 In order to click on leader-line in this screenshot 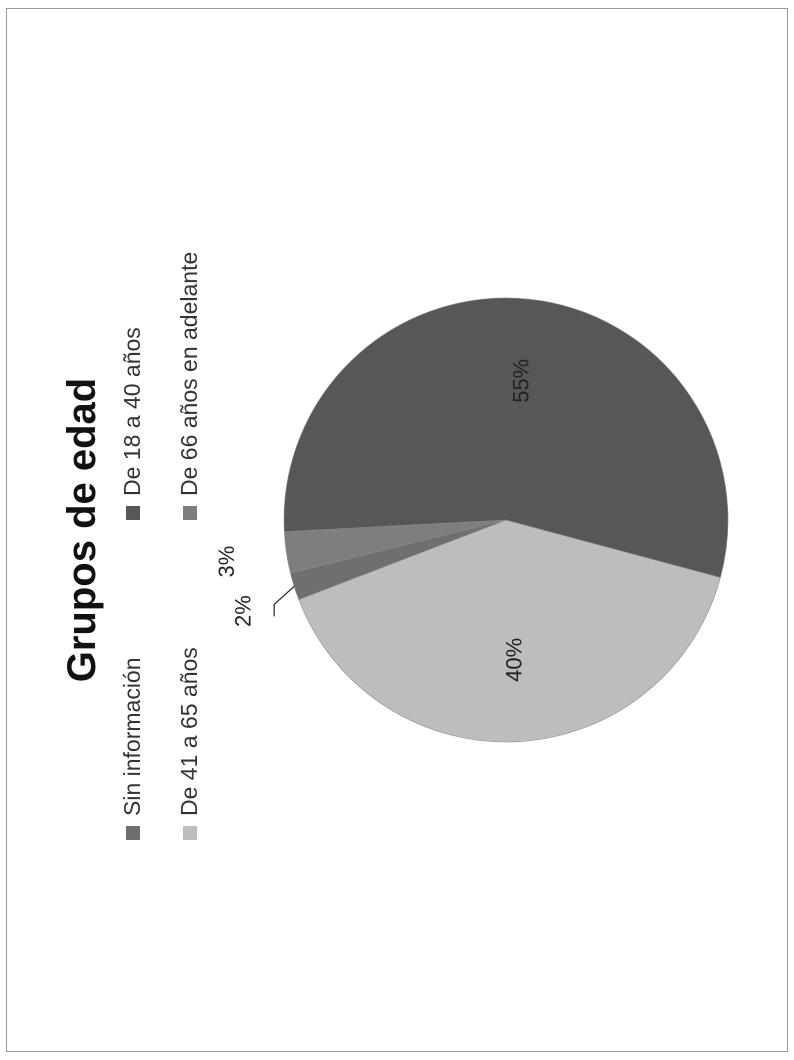, I will do `click(284, 601)`.